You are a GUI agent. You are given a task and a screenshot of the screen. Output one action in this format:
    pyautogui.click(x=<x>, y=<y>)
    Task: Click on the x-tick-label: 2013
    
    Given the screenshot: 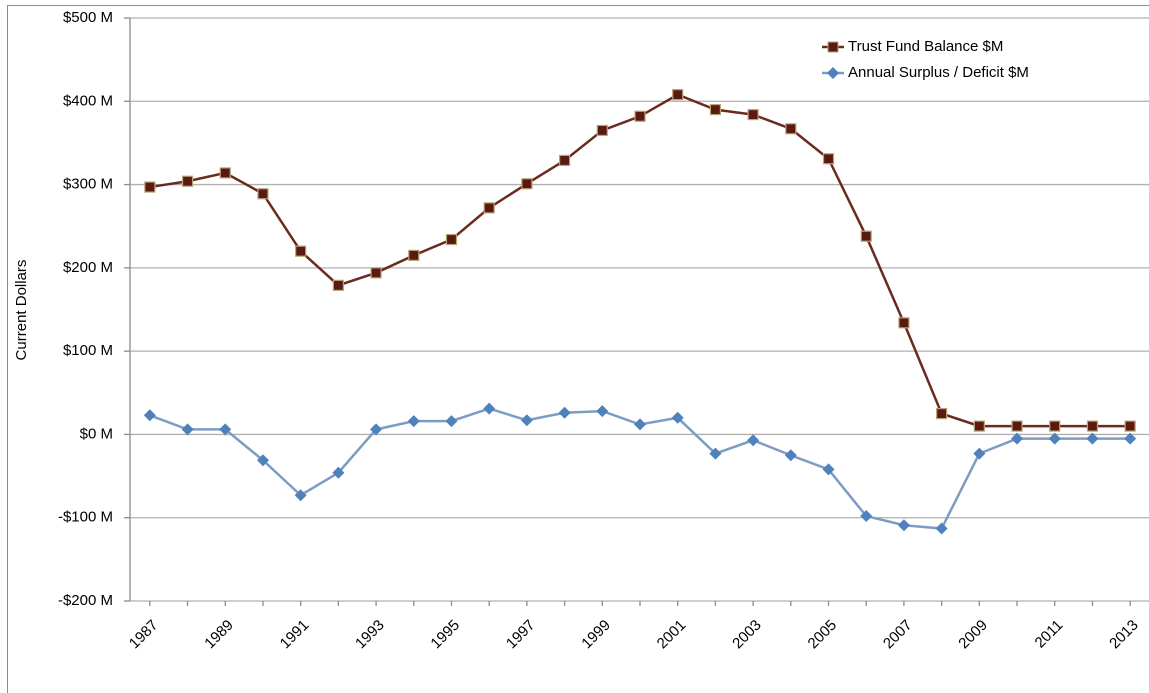 What is the action you would take?
    pyautogui.click(x=1124, y=635)
    